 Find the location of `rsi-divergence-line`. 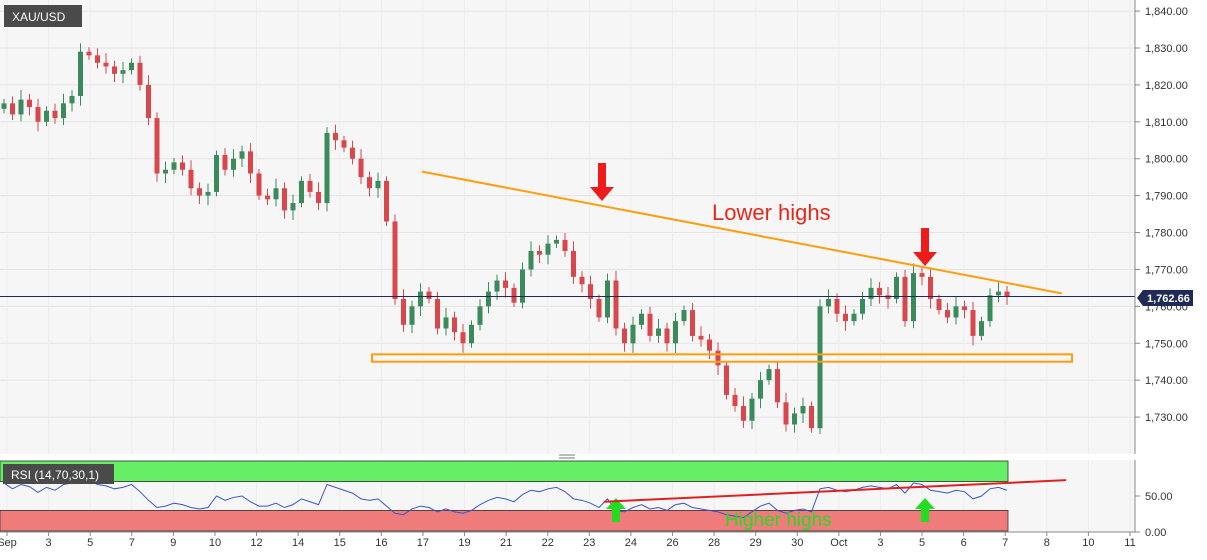

rsi-divergence-line is located at coordinates (835, 491).